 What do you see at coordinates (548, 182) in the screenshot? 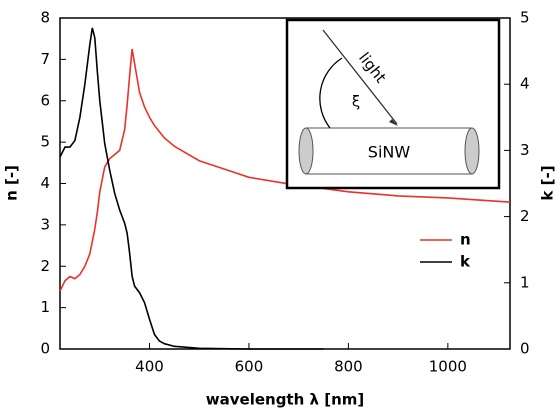
I see `y2-axis-title: k [-]` at bounding box center [548, 182].